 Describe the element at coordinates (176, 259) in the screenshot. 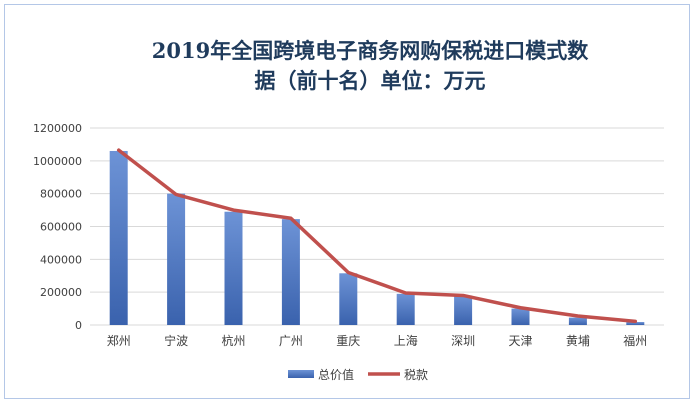

I see `bar-宁波` at that location.